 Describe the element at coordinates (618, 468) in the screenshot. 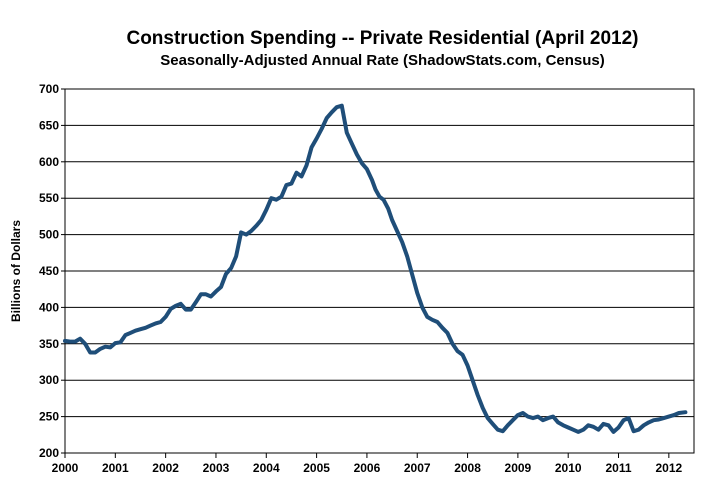

I see `x-tick-label: 2011` at that location.